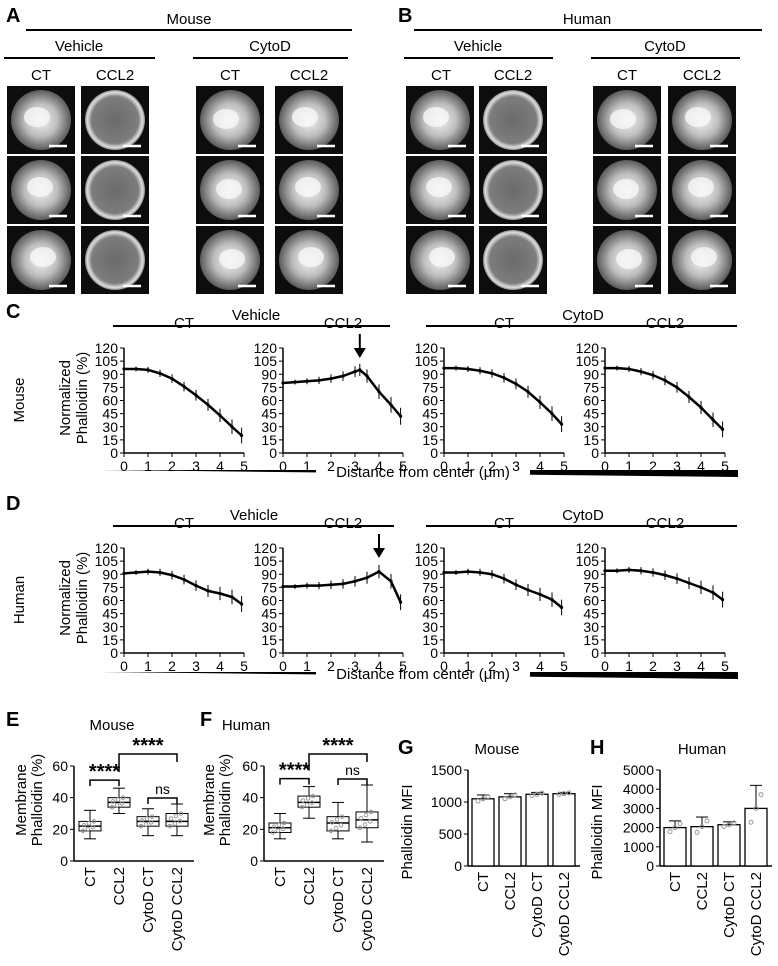 The image size is (778, 966). I want to click on micrograph-a-cell-r1-c3, so click(230, 120).